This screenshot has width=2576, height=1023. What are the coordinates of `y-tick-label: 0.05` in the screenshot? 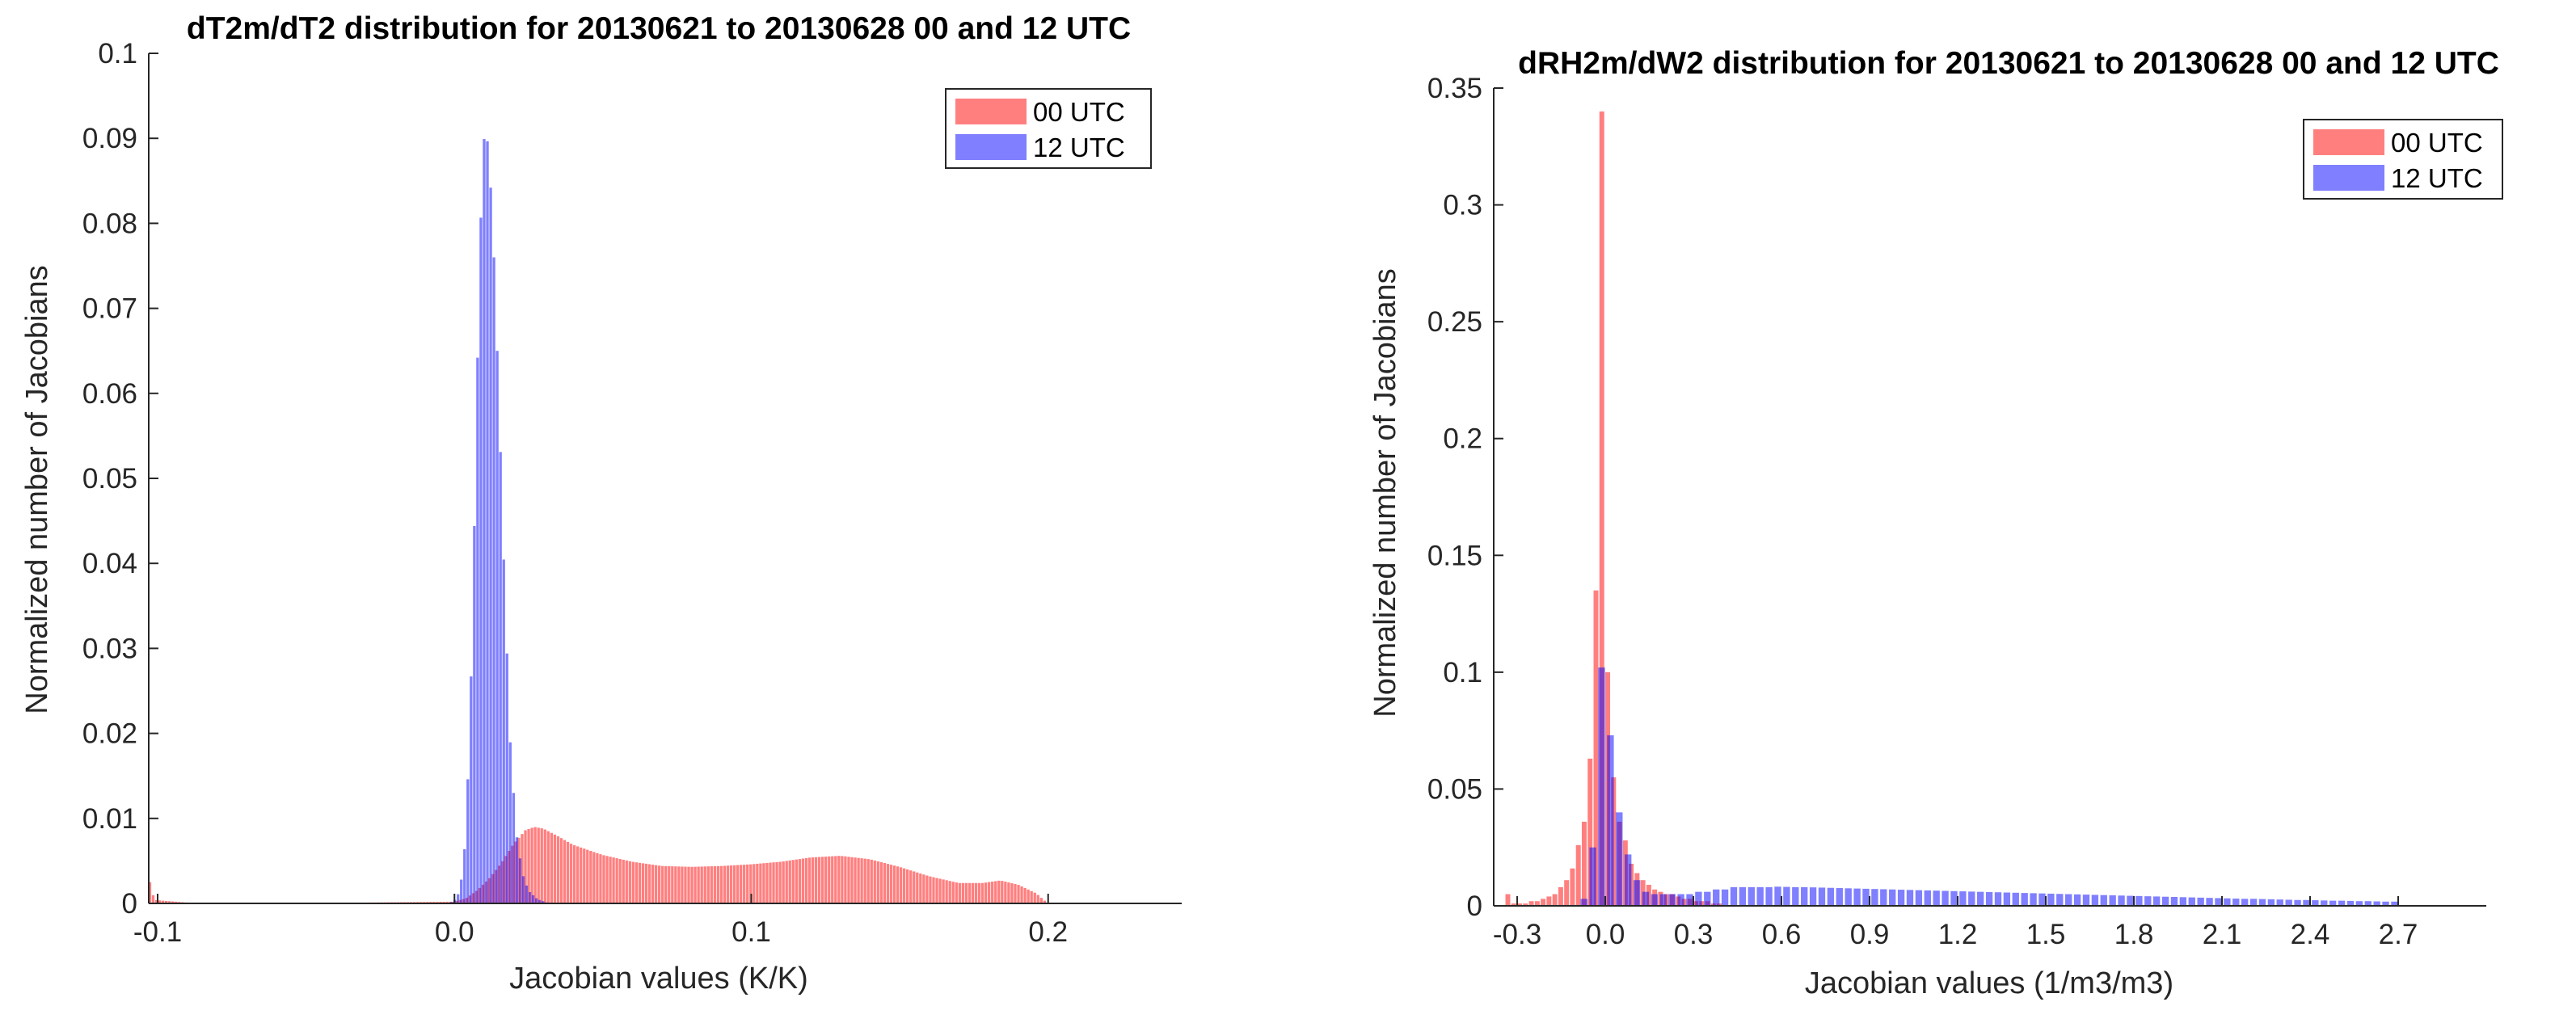 It's located at (110, 479).